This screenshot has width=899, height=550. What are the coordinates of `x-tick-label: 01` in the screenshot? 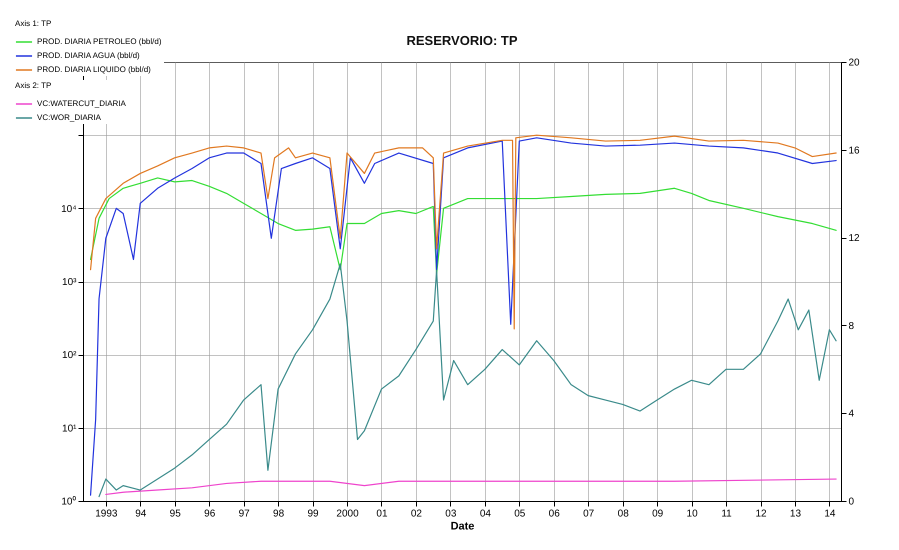 It's located at (382, 514).